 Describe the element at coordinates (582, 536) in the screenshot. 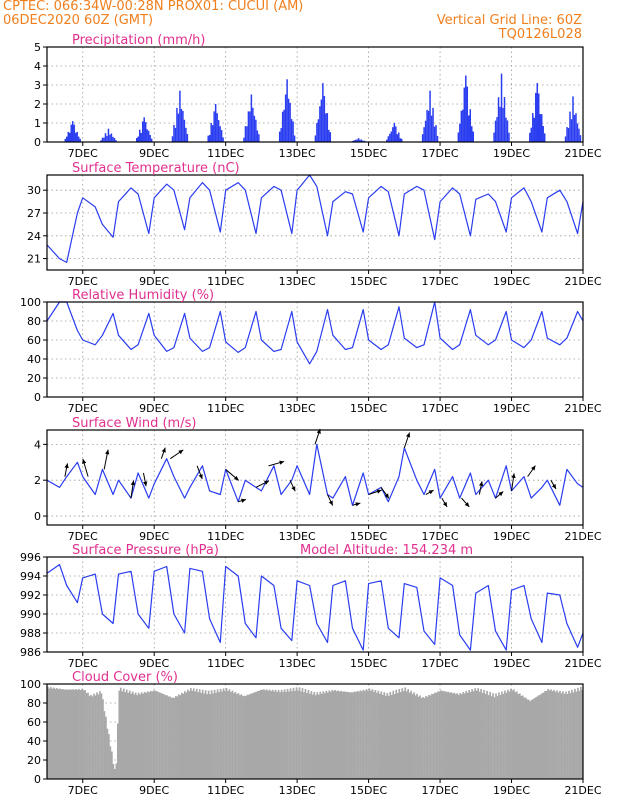

I see `x-tick-label: 21DEC` at that location.